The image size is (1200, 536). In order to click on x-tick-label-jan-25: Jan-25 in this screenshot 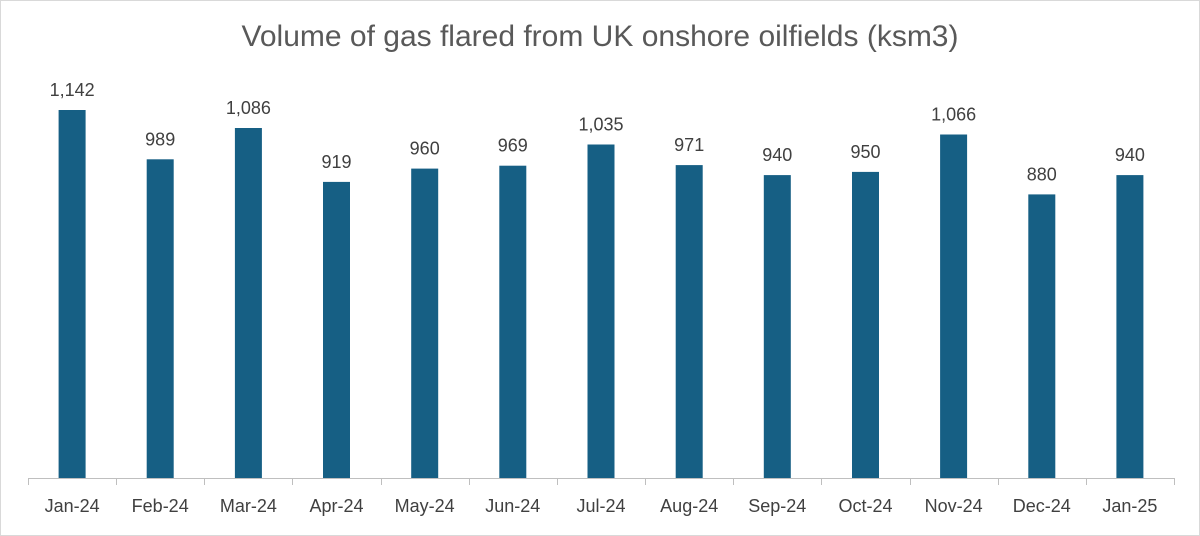, I will do `click(1129, 506)`.